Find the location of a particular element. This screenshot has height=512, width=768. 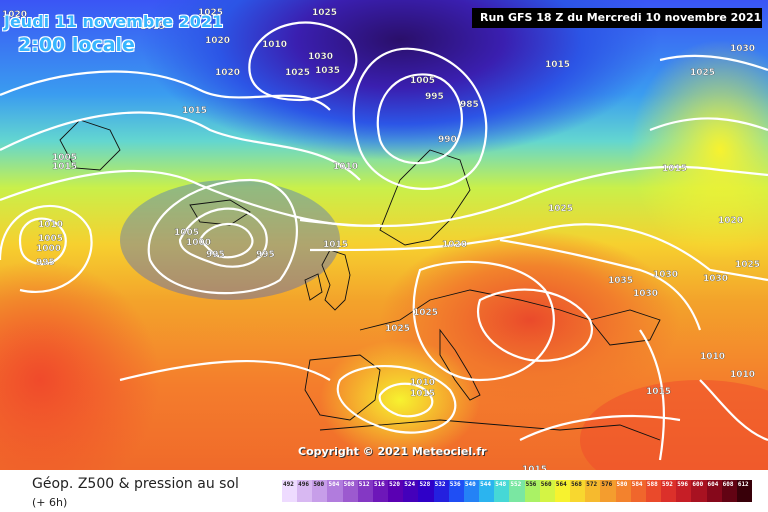

legend-value-label: 492 is located at coordinates (288, 484).